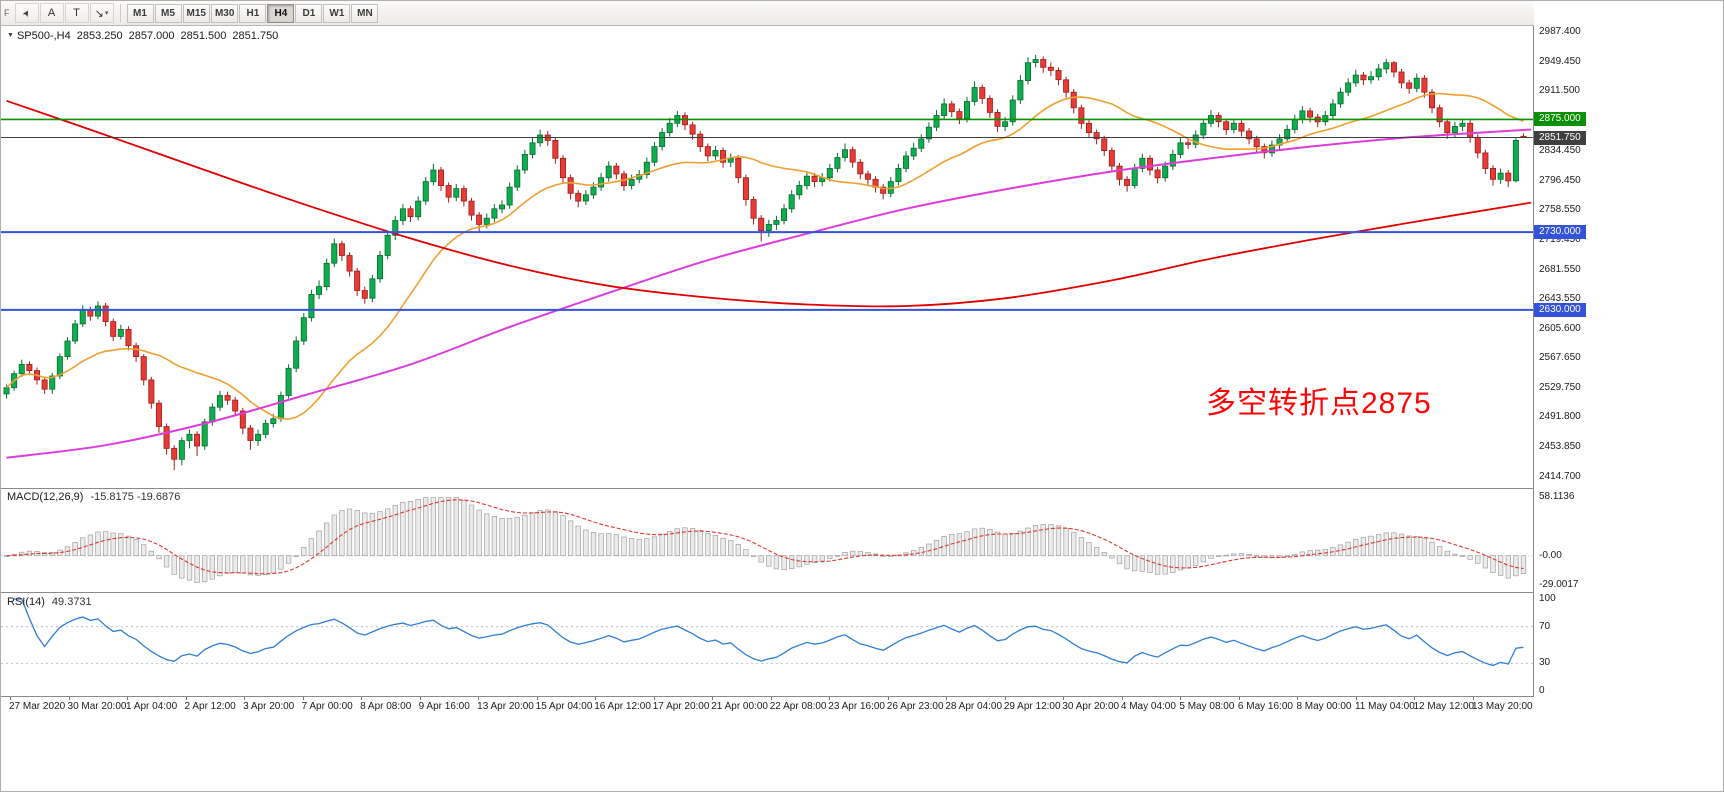  What do you see at coordinates (1560, 269) in the screenshot?
I see `axis-tick-label: 2681.550` at bounding box center [1560, 269].